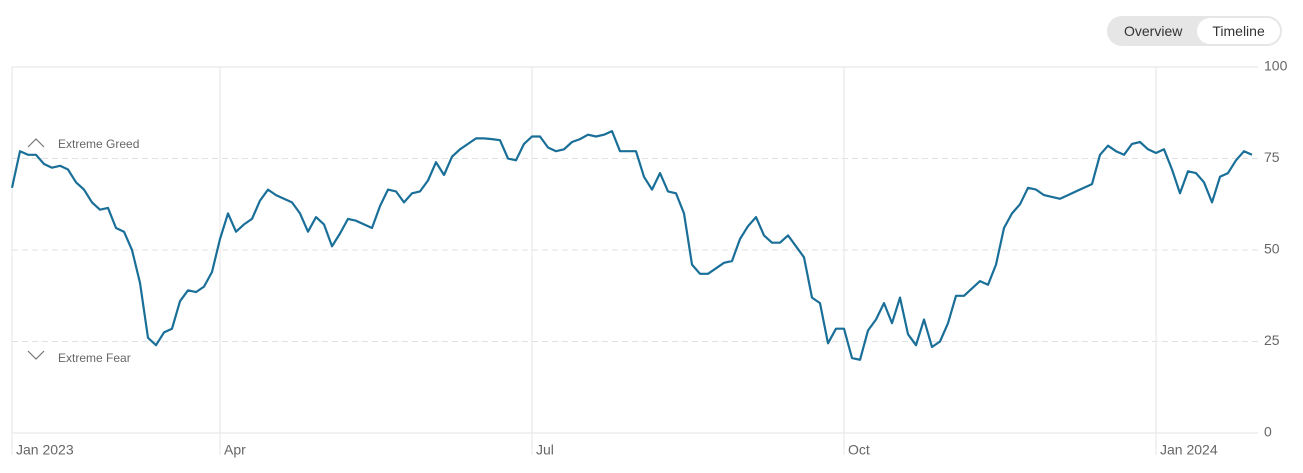  I want to click on annotation-fear: Extreme Fear, so click(94, 358).